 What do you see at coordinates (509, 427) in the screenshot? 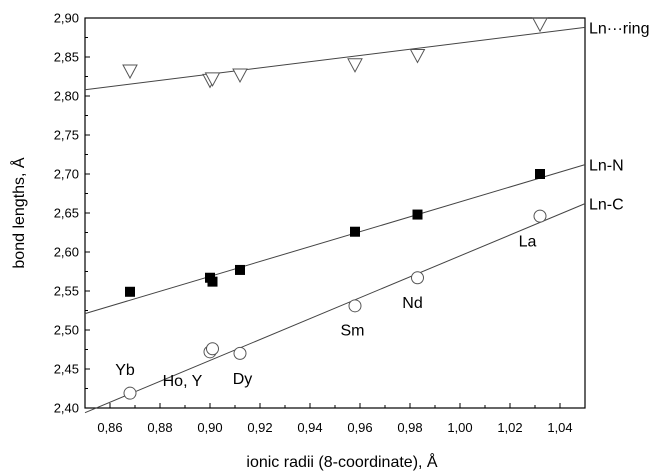
I see `x-tick-label: 1,02` at bounding box center [509, 427].